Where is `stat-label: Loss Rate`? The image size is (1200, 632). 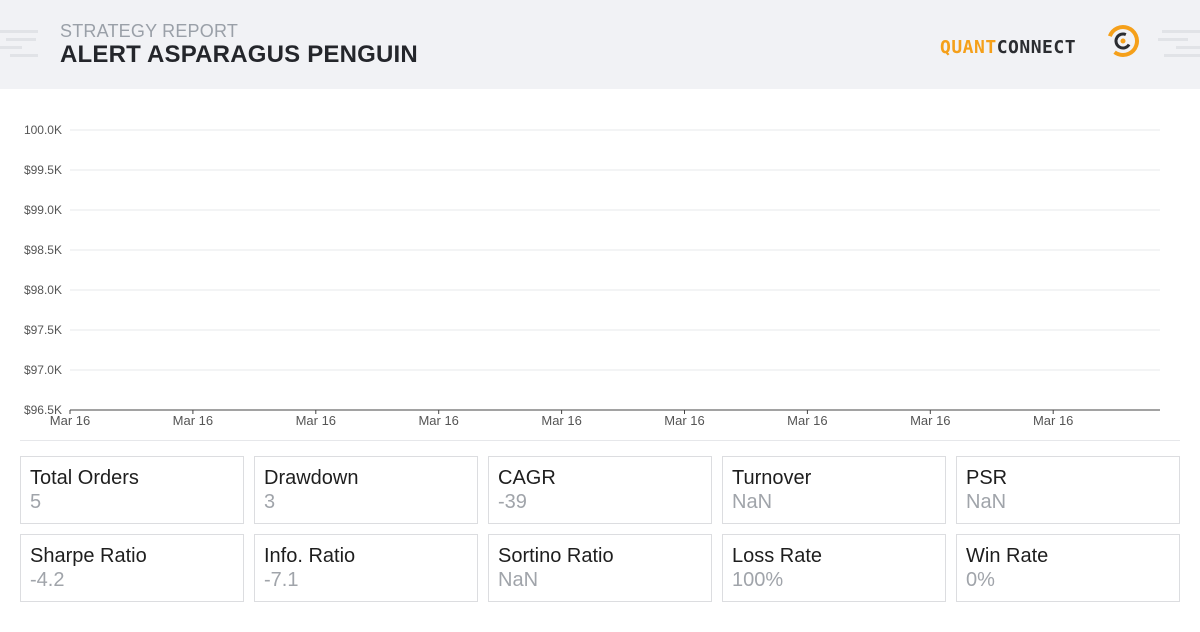 stat-label: Loss Rate is located at coordinates (777, 556).